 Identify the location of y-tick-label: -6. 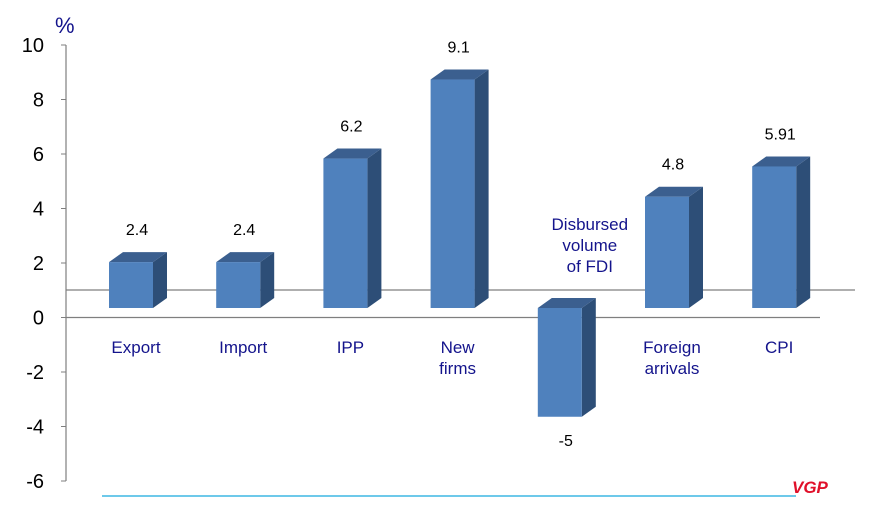
(35, 482).